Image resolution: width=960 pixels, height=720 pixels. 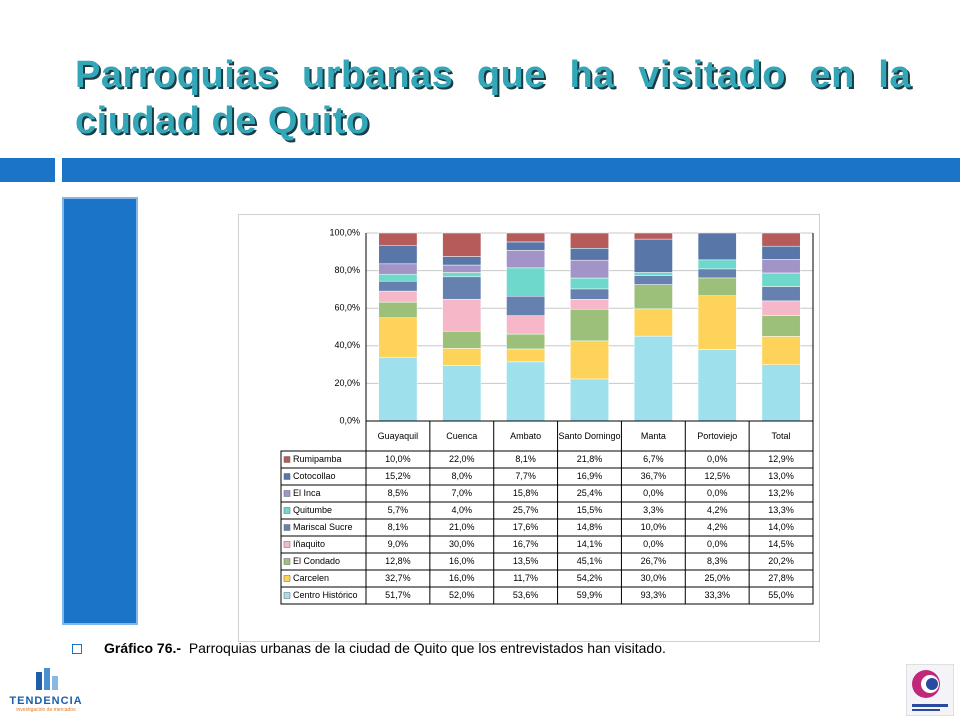 What do you see at coordinates (654, 561) in the screenshot?
I see `data-label: 26,7%` at bounding box center [654, 561].